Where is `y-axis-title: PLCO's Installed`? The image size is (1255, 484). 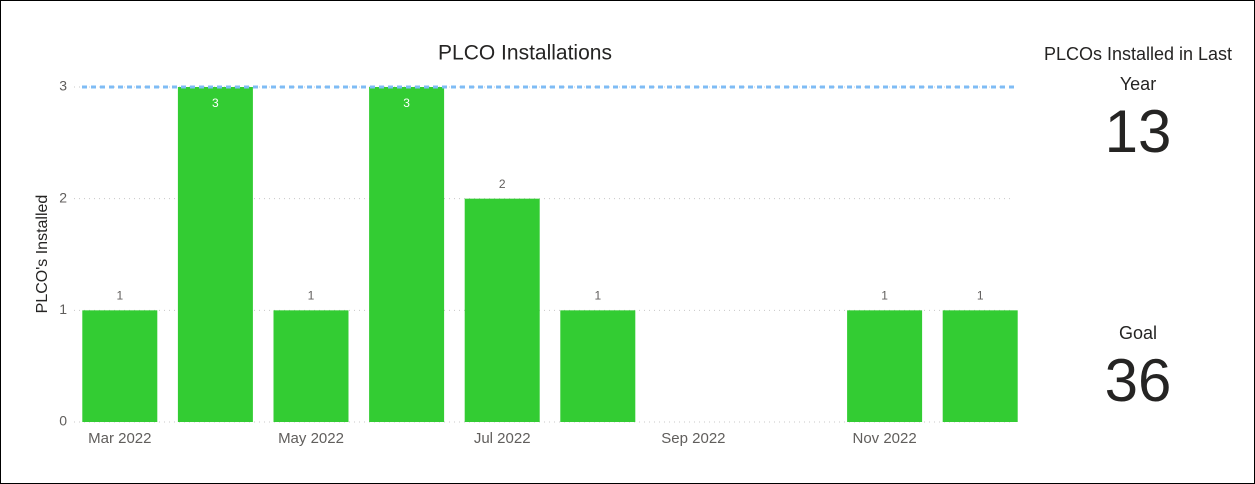 y-axis-title: PLCO's Installed is located at coordinates (42, 254).